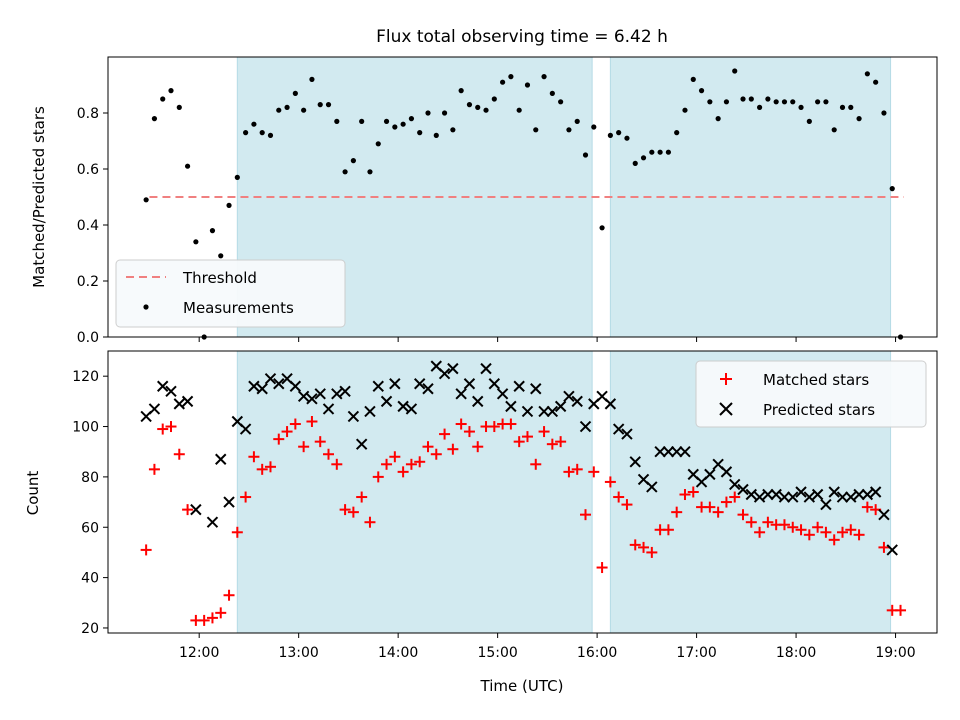  What do you see at coordinates (88, 170) in the screenshot?
I see `y-tick-label: 0.6` at bounding box center [88, 170].